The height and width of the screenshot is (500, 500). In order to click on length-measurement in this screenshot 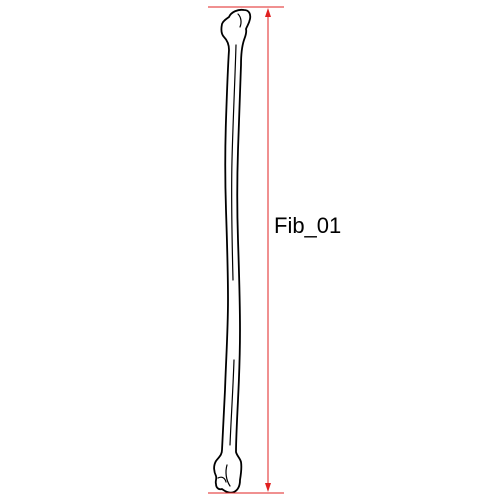, I will do `click(246, 250)`.